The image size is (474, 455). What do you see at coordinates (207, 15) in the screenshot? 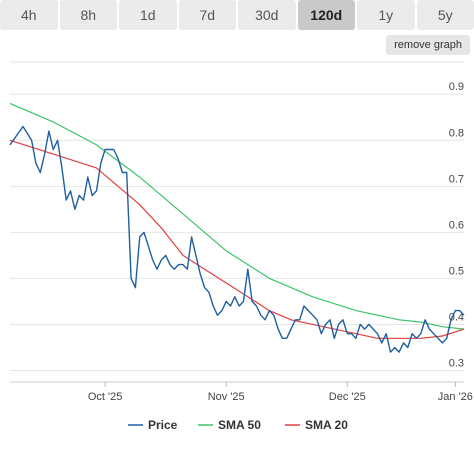
I see `tab-7d: 7d` at bounding box center [207, 15].